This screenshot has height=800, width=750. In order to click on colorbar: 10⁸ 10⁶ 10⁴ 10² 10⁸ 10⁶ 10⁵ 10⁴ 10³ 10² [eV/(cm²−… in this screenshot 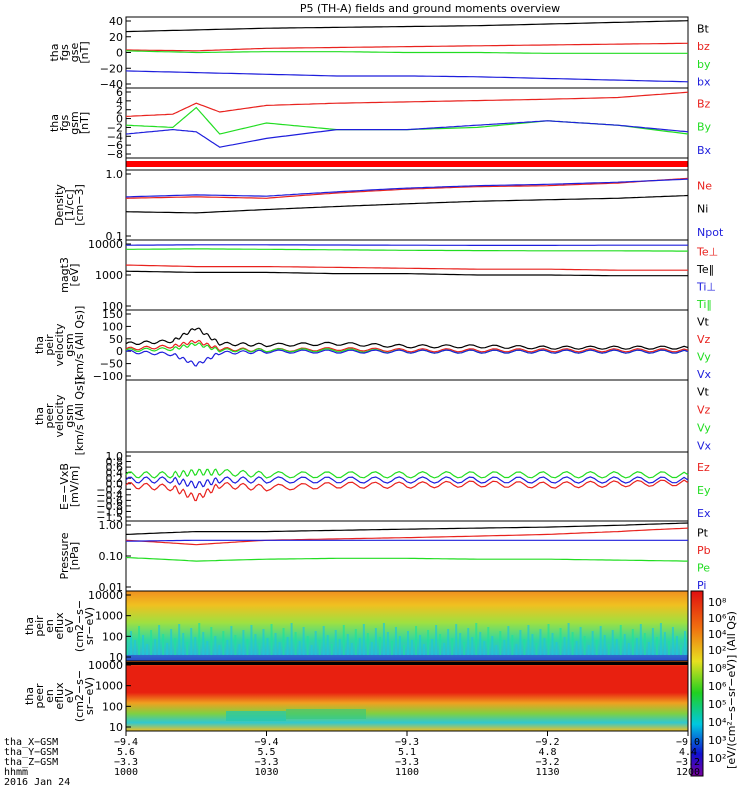, I will do `click(714, 683)`.